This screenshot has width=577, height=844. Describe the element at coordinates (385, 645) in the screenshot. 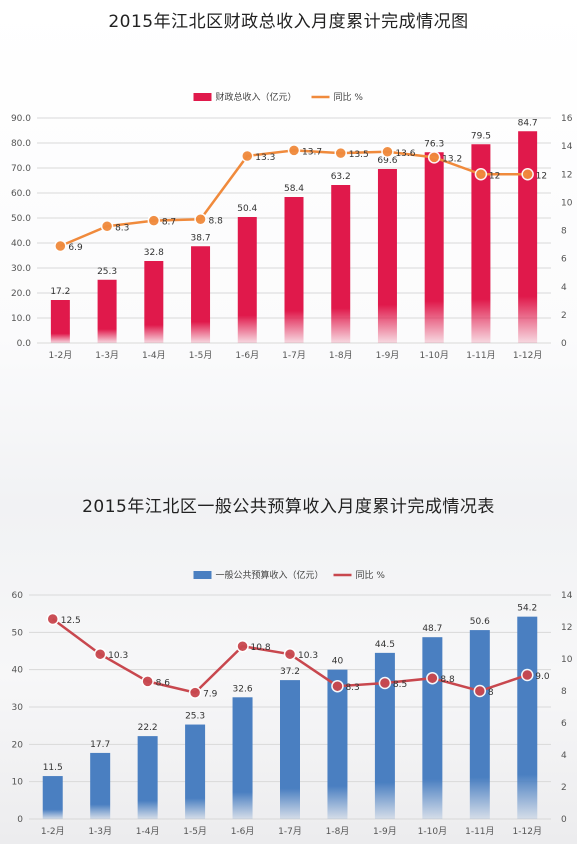

I see `bar-value-label: 44.5` at that location.